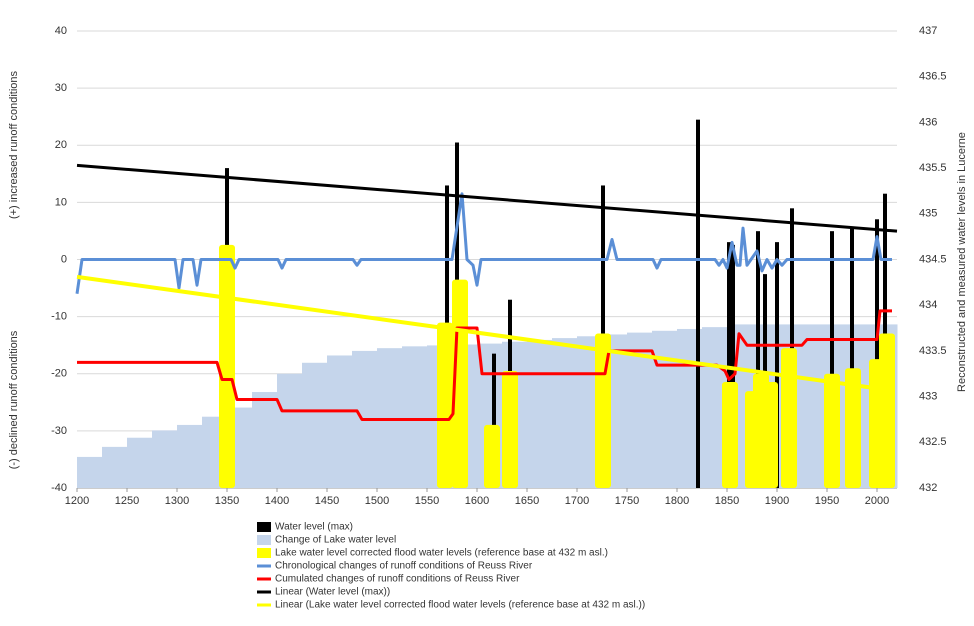 The image size is (974, 626). What do you see at coordinates (61, 202) in the screenshot?
I see `y-tick-label: 10` at bounding box center [61, 202].